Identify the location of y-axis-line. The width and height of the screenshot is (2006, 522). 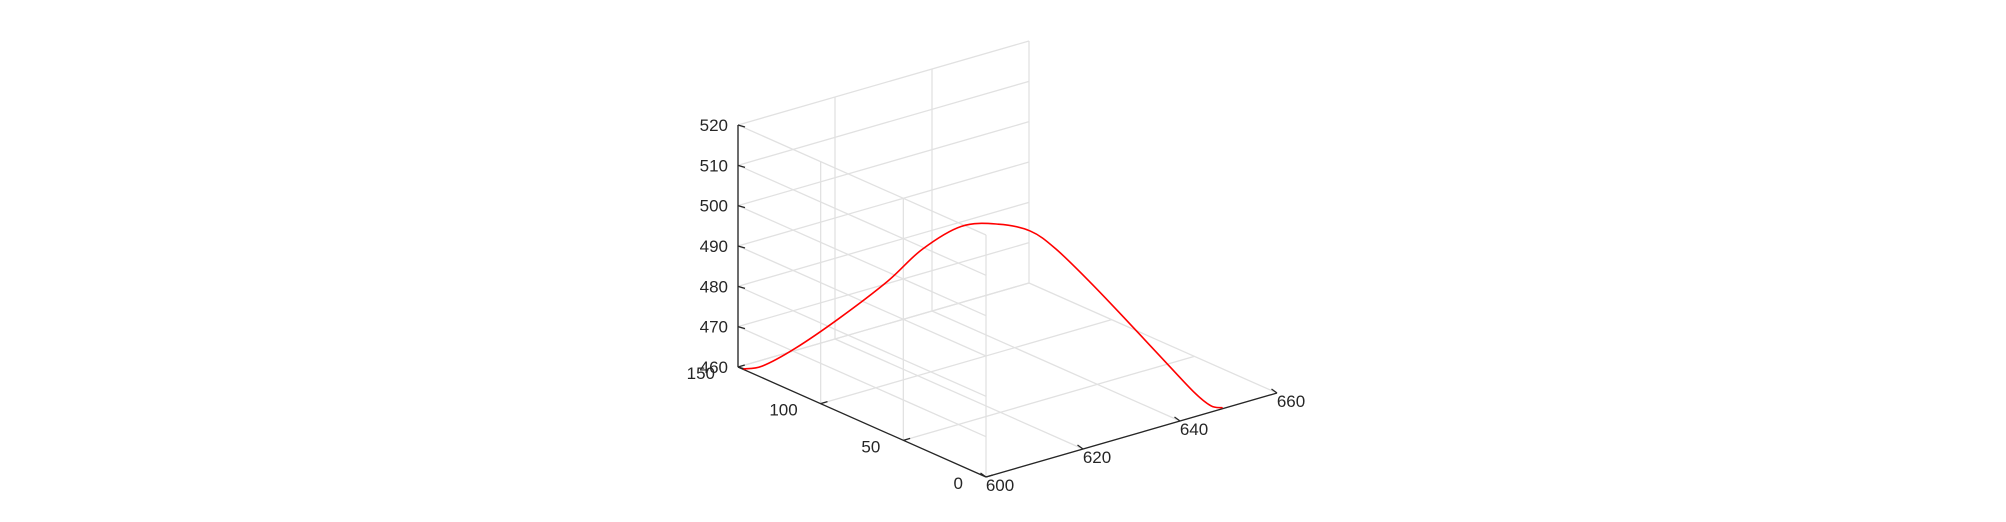
(862, 422).